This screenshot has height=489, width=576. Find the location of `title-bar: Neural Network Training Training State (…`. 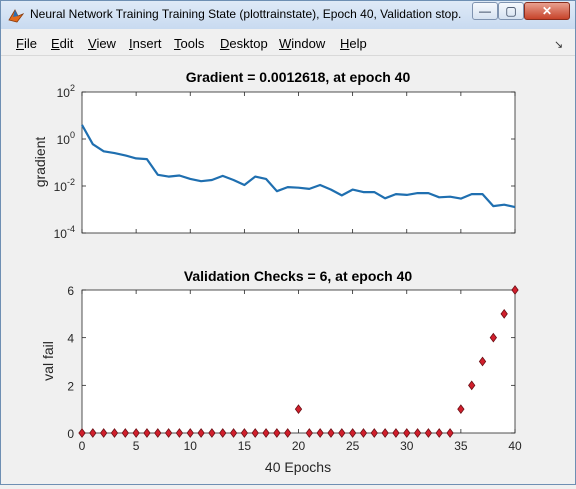

title-bar: Neural Network Training Training State (… is located at coordinates (288, 15).